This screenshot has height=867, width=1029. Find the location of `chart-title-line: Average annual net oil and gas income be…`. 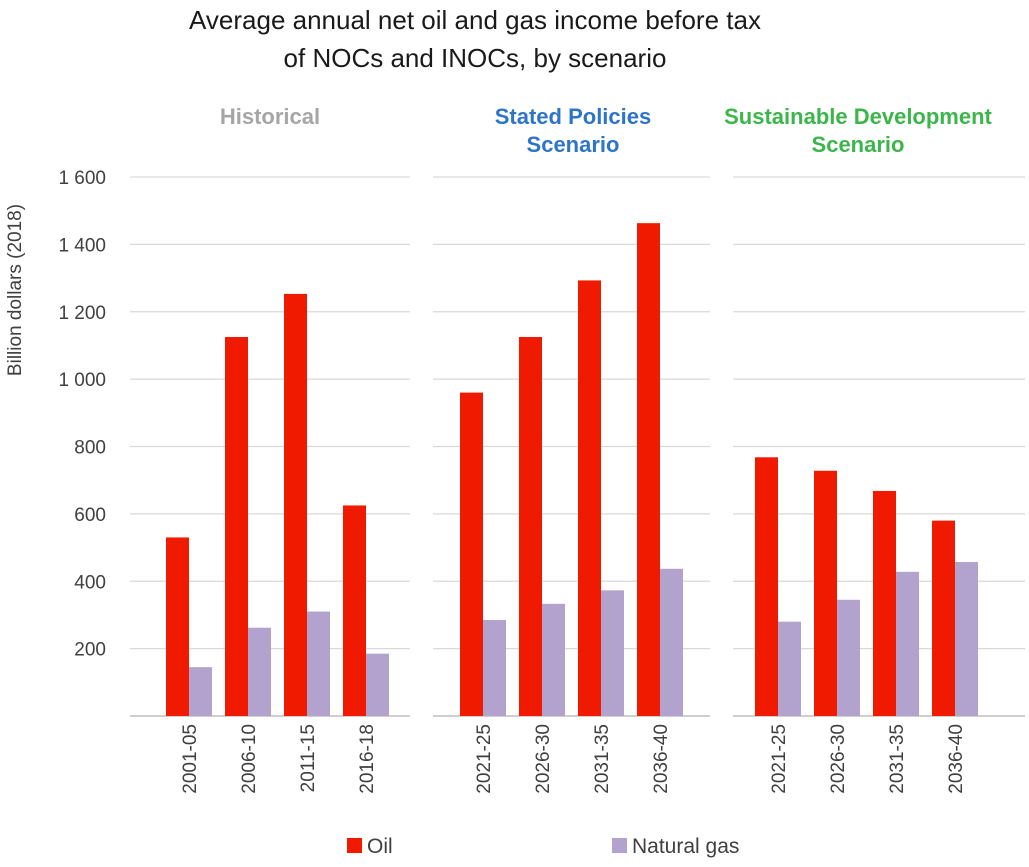

chart-title-line: Average annual net oil and gas income be… is located at coordinates (475, 20).